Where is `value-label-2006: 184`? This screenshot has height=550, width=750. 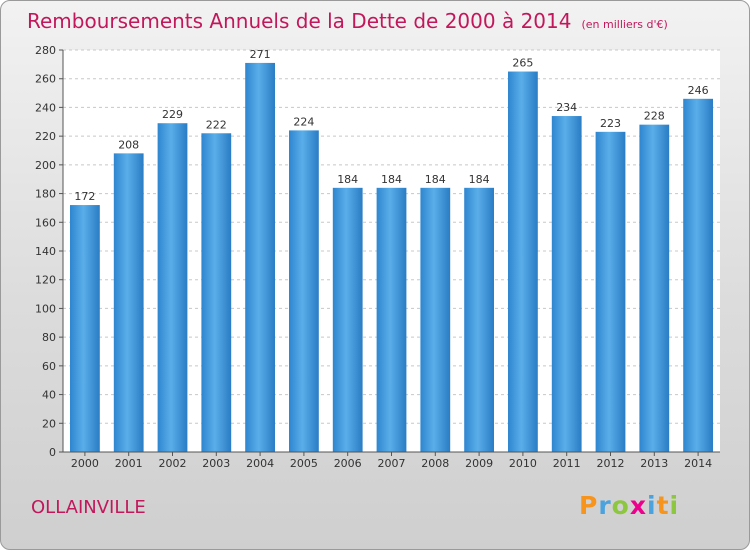 value-label-2006: 184 is located at coordinates (347, 179).